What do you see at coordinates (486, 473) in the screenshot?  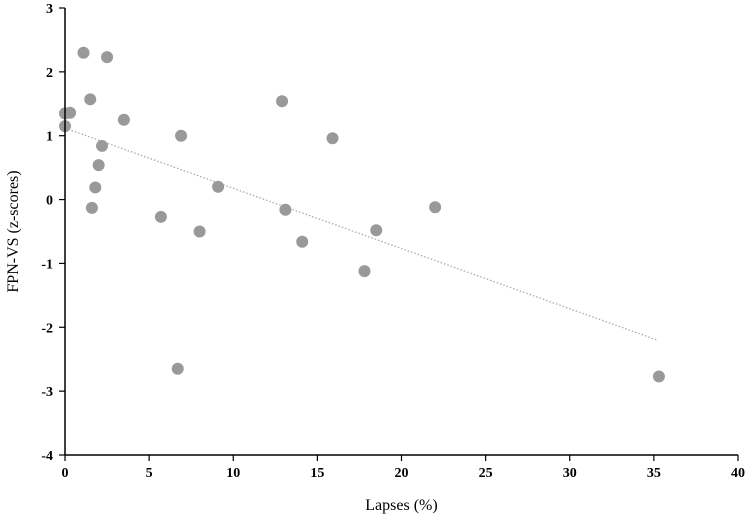 I see `x-tick-label: 25` at bounding box center [486, 473].